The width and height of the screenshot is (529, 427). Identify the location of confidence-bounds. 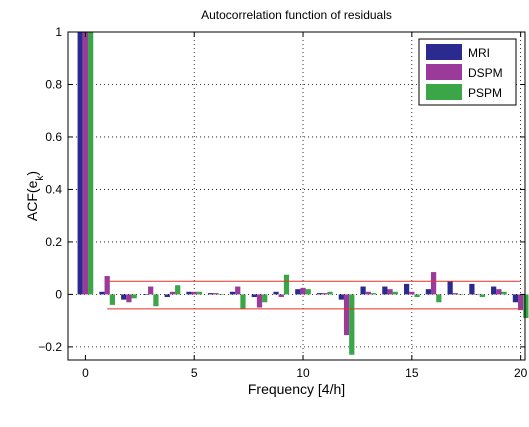
(314, 295).